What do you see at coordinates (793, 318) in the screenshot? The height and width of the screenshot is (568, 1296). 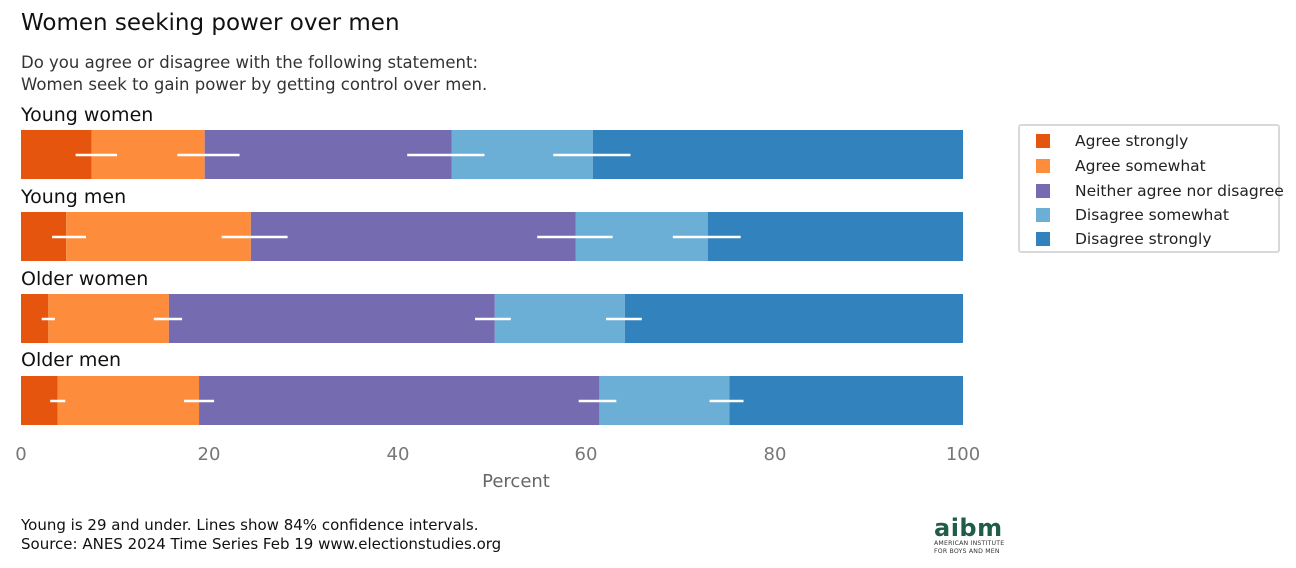 I see `bar-older-women-disagree-strongly` at bounding box center [793, 318].